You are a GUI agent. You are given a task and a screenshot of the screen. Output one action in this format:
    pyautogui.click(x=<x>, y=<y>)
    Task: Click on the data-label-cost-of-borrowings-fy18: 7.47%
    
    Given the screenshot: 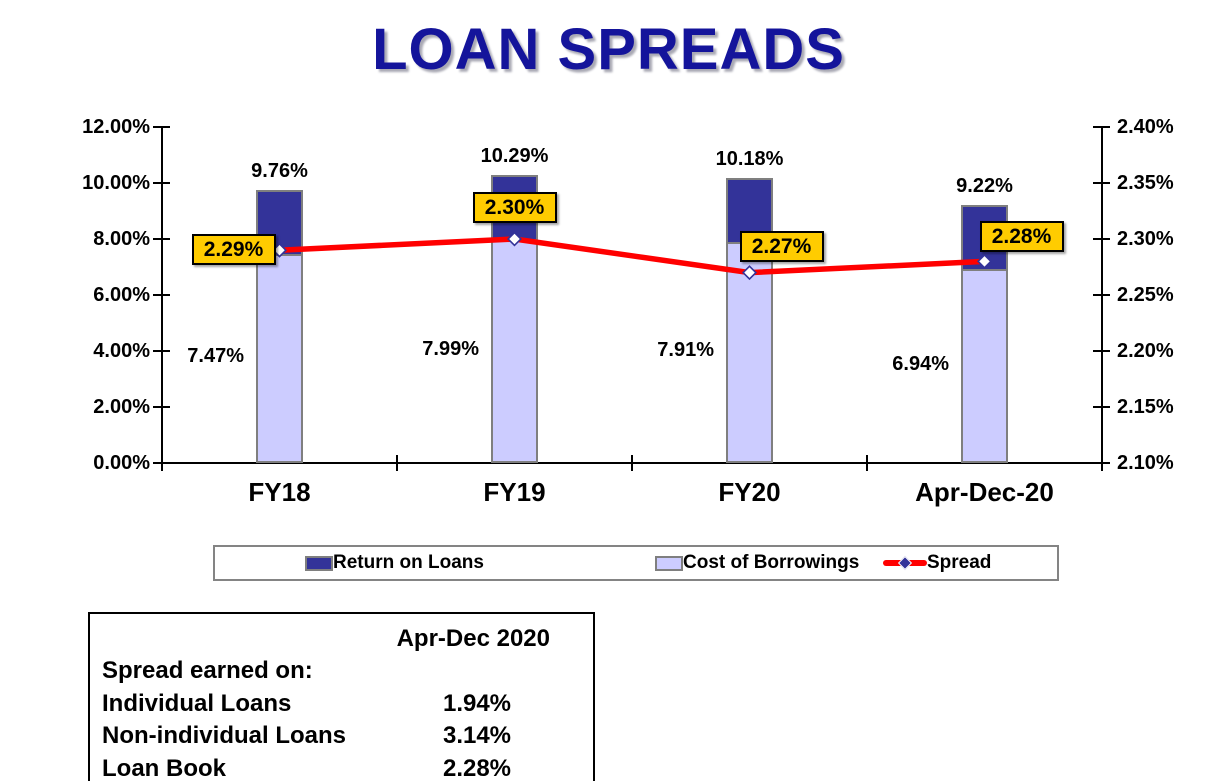 What is the action you would take?
    pyautogui.click(x=215, y=356)
    